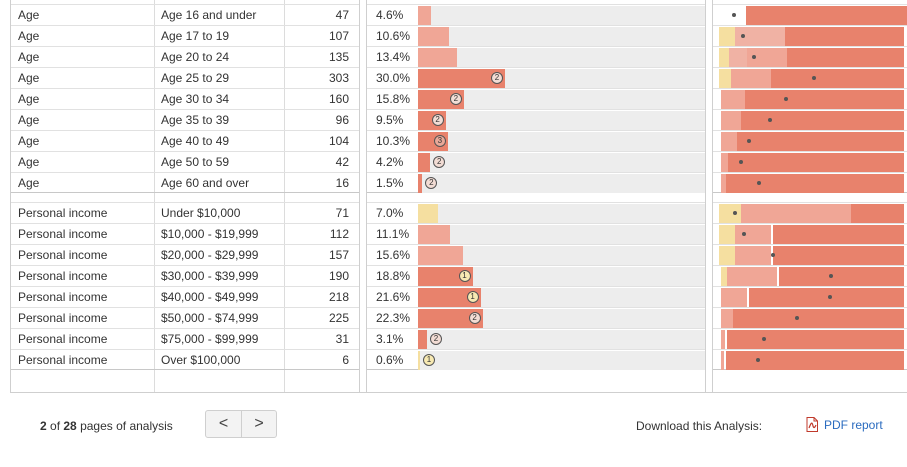  I want to click on count-cell: 71, so click(342, 213).